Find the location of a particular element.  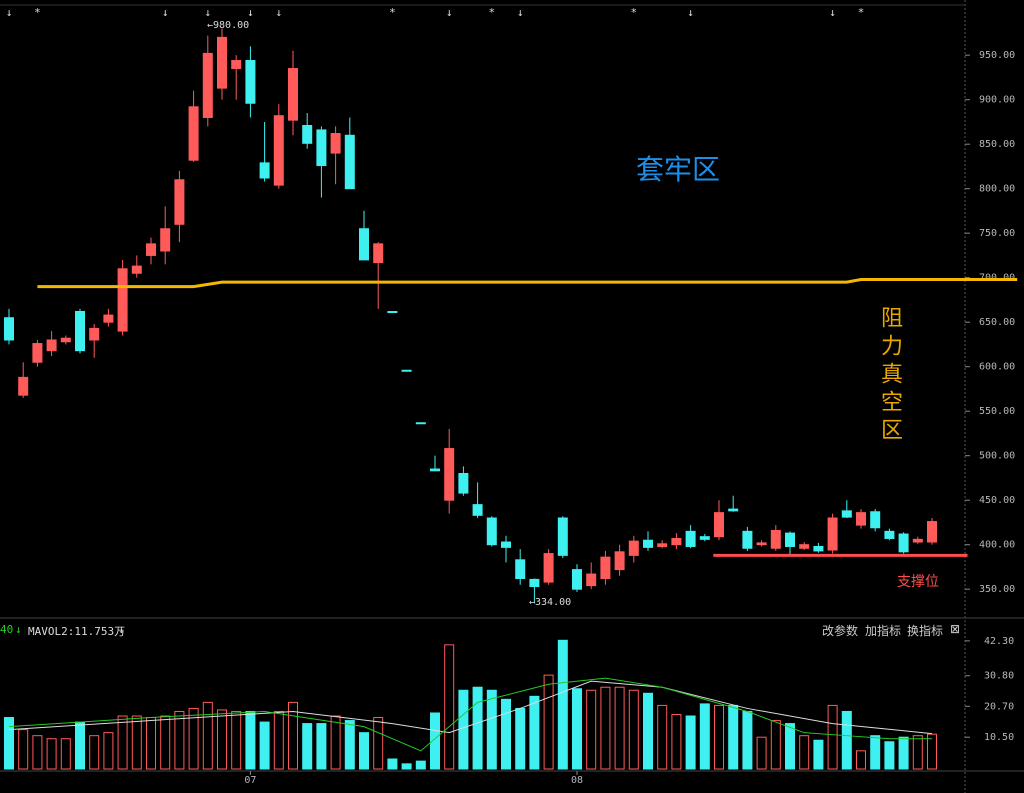

trap-zone-note: 套牢区 is located at coordinates (678, 169).